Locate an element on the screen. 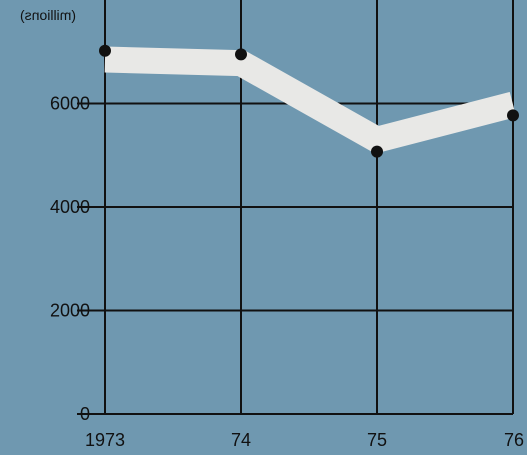  y-tick-label-4000: 4000 is located at coordinates (70, 207).